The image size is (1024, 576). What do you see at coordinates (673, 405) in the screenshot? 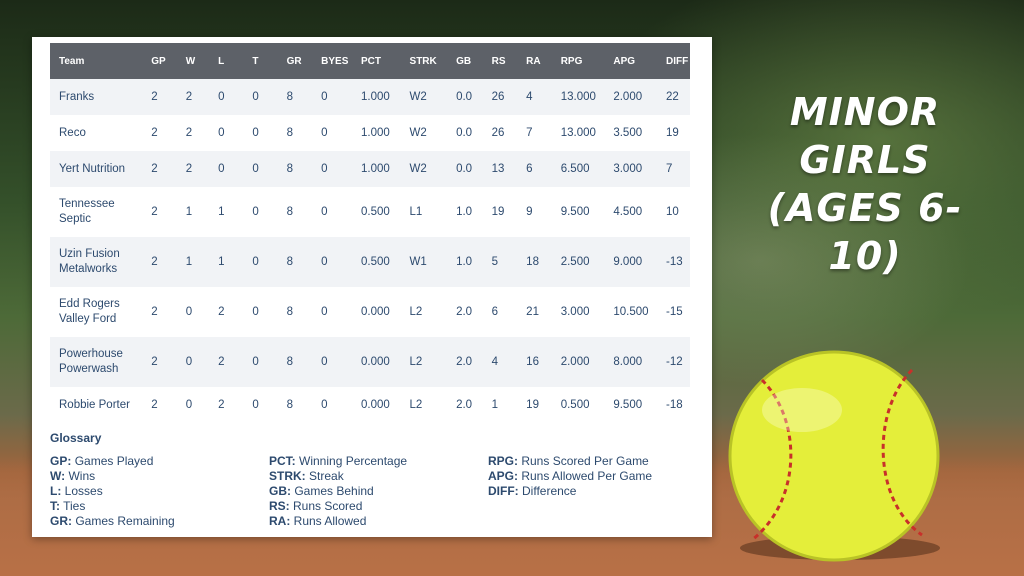
I see `cell-diff: -18` at bounding box center [673, 405].